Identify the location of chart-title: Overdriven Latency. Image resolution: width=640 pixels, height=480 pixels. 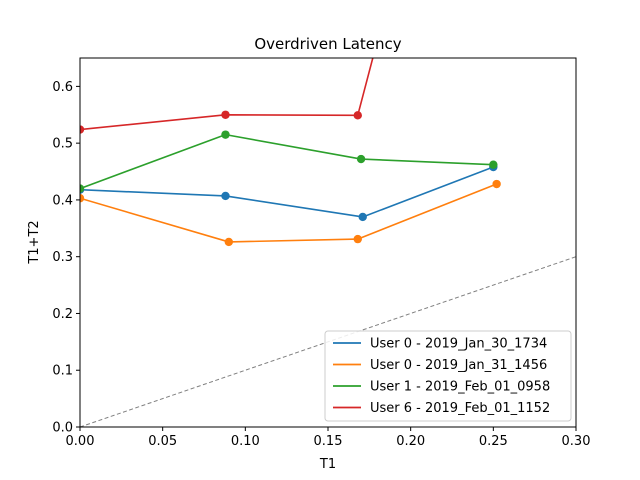
(327, 44).